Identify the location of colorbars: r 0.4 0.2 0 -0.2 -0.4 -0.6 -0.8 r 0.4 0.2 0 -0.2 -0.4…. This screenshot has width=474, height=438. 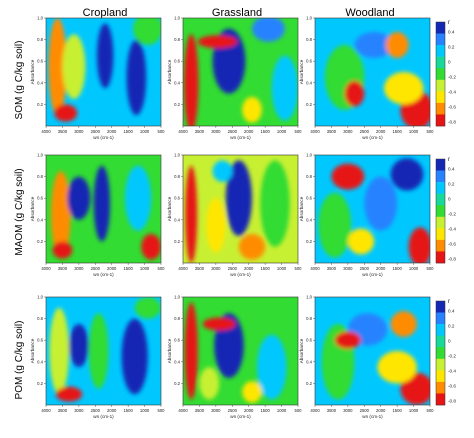
(445, 213).